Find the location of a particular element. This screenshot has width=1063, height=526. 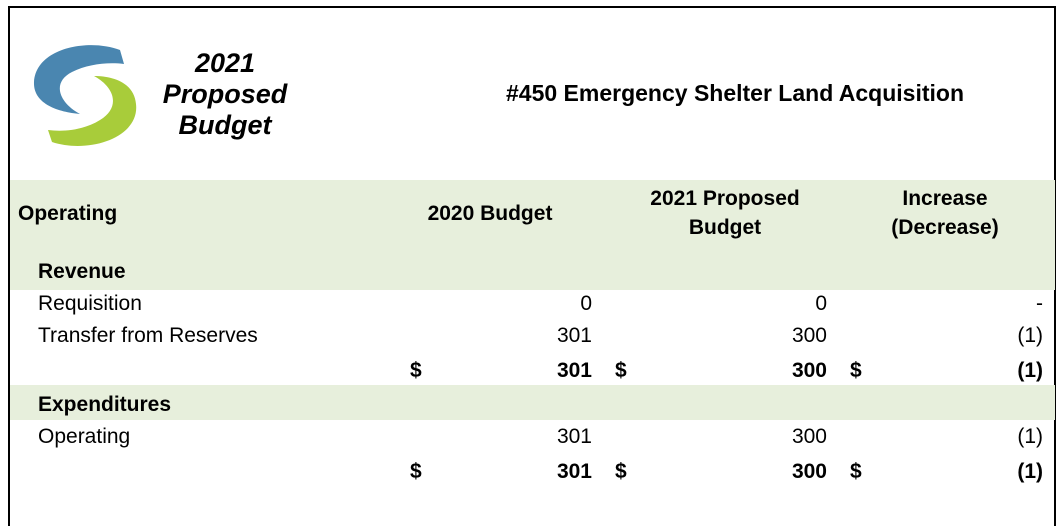

title: #450 Emergency Shelter Land Acquisition is located at coordinates (734, 93).